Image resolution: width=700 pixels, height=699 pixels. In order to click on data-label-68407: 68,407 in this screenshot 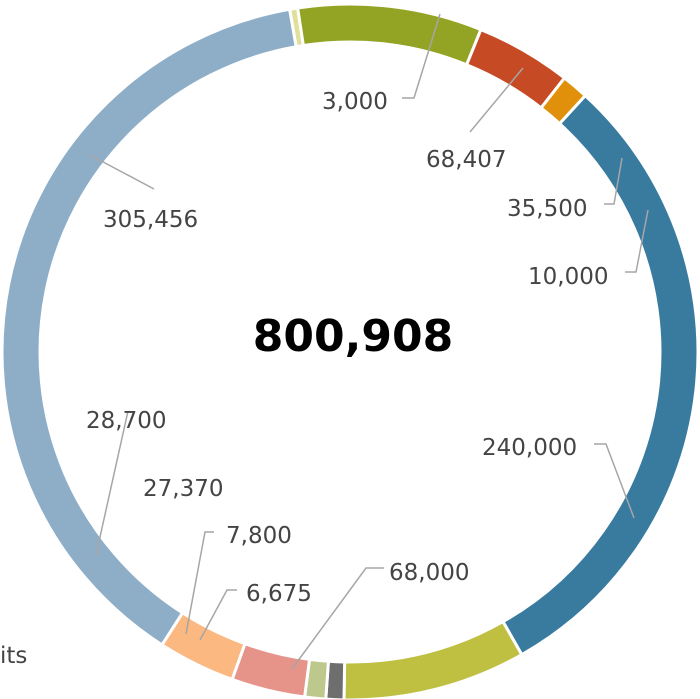, I will do `click(466, 160)`.